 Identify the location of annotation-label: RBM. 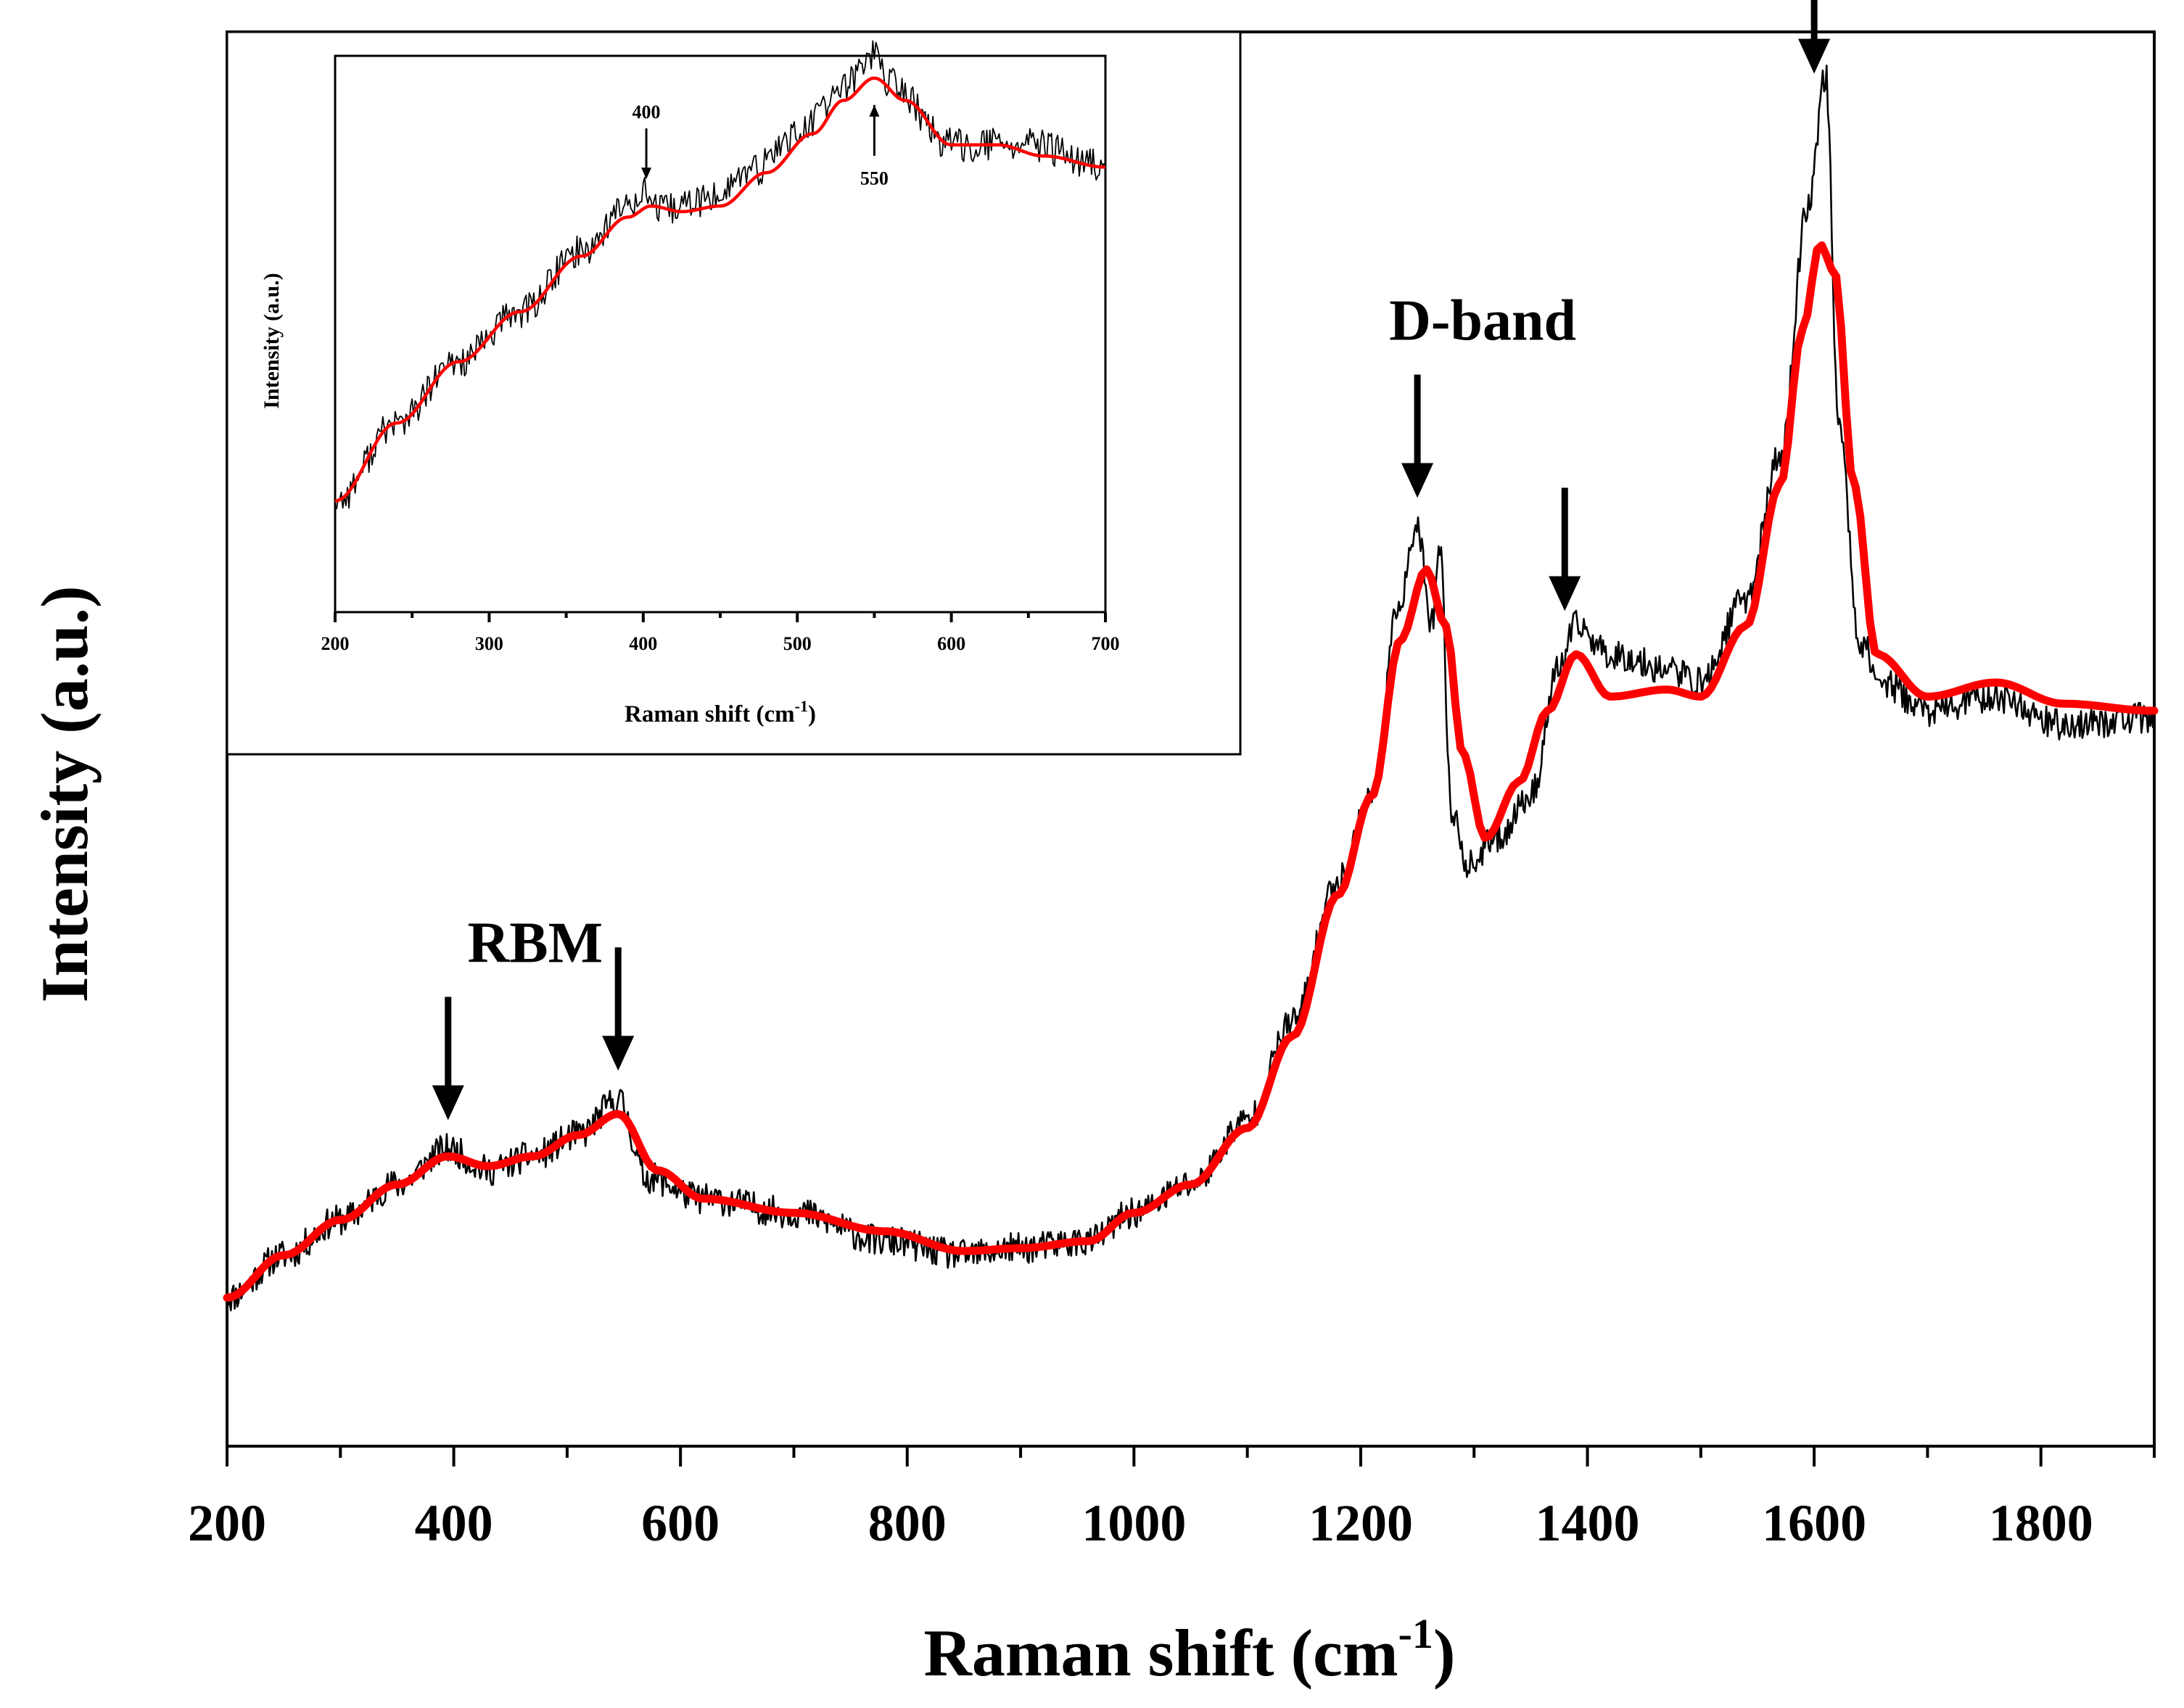
(535, 943).